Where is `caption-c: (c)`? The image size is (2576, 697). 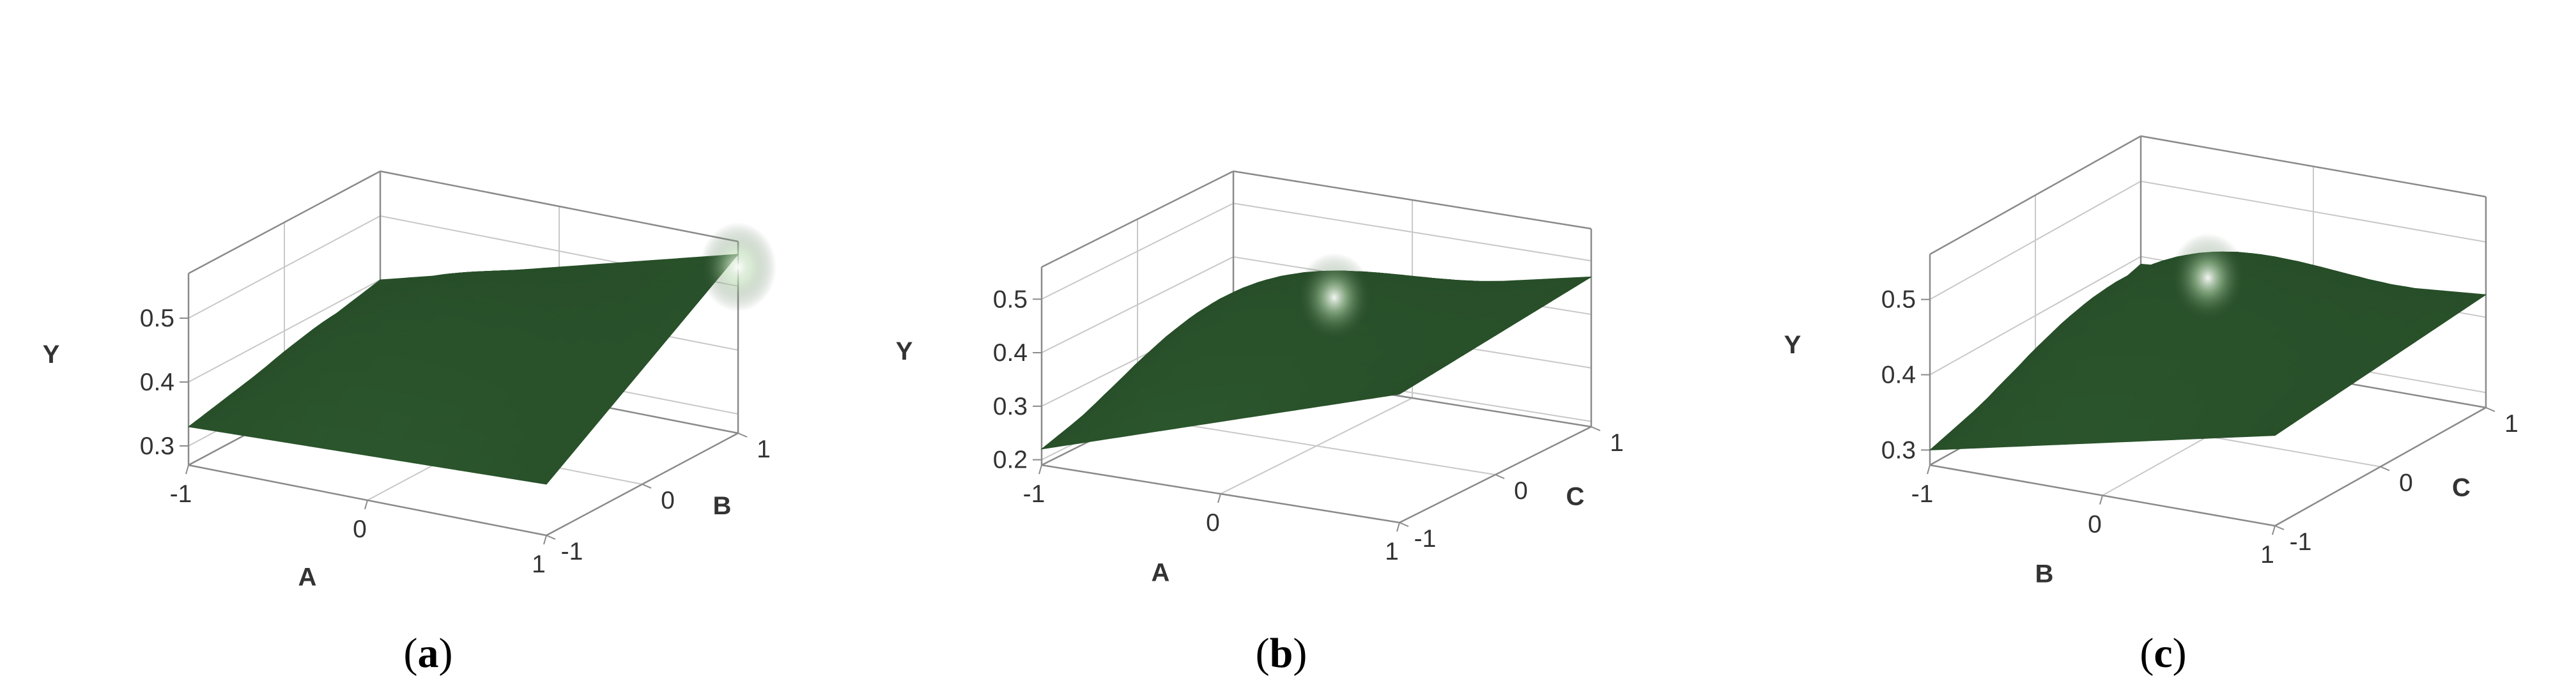 caption-c: (c) is located at coordinates (2163, 653).